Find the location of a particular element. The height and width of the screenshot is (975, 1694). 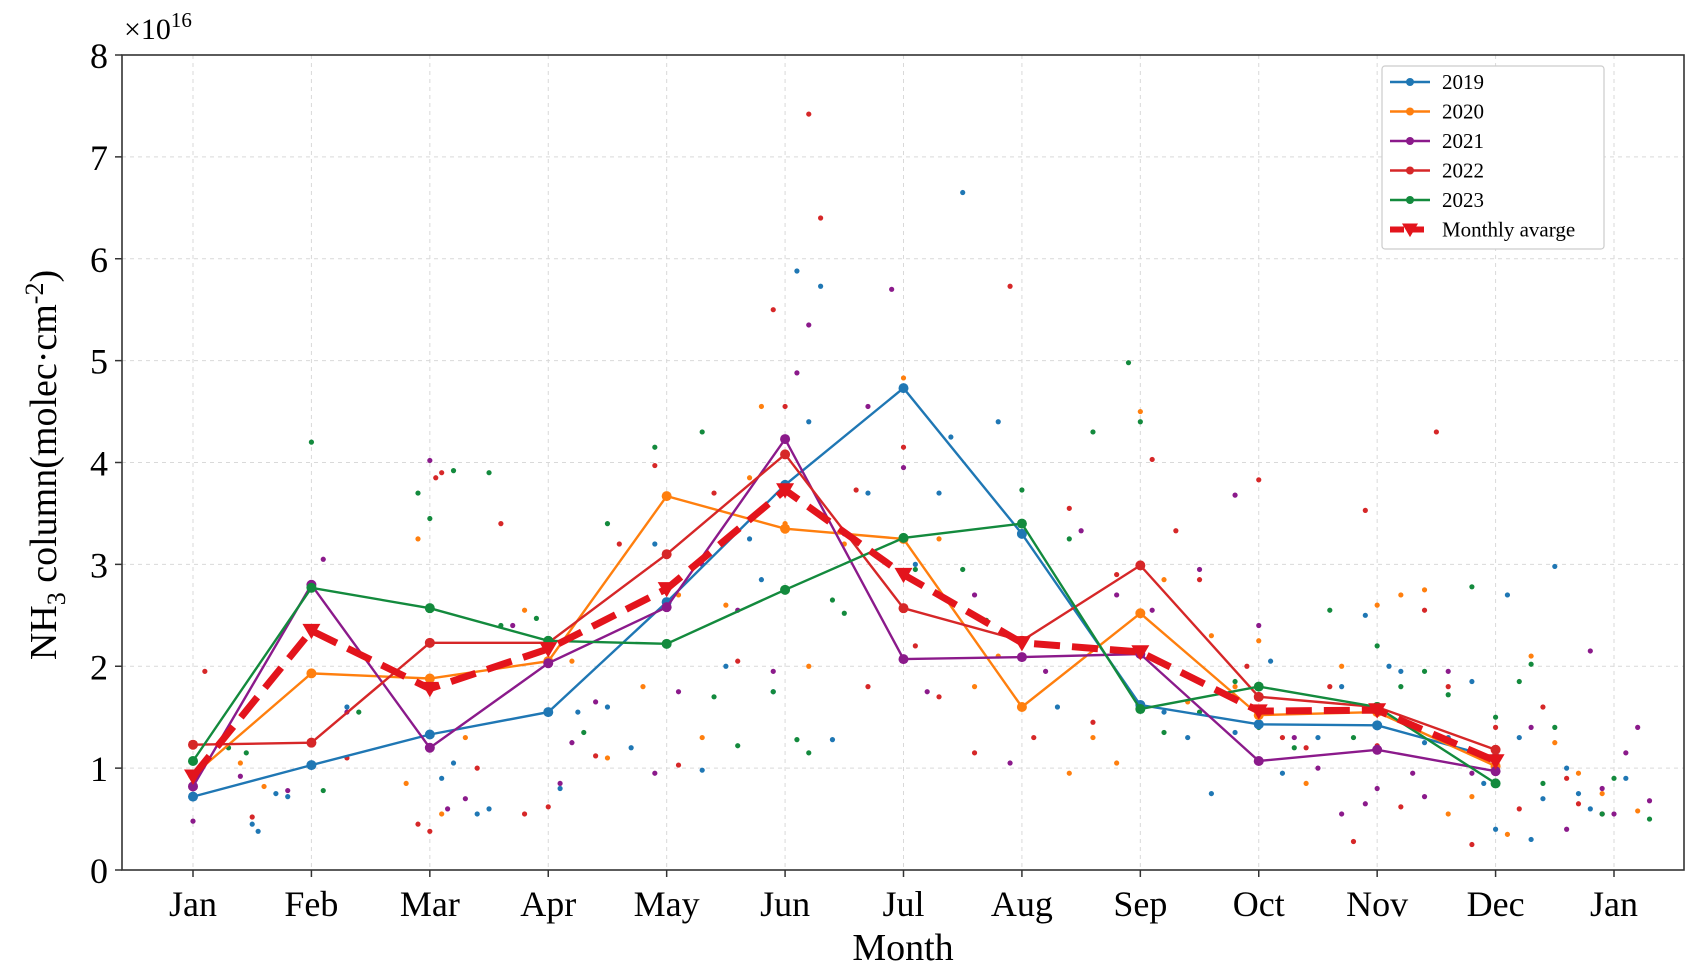

legend-label: 2019 is located at coordinates (1463, 82).